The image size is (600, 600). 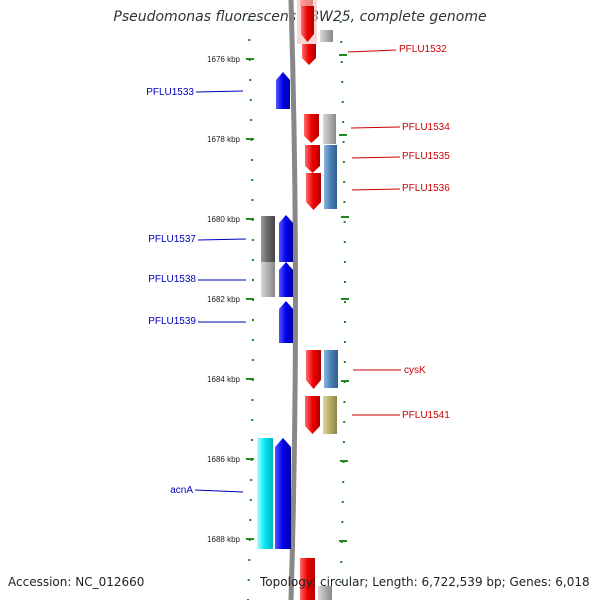 What do you see at coordinates (223, 539) in the screenshot?
I see `tick-label: 1688 kbp` at bounding box center [223, 539].